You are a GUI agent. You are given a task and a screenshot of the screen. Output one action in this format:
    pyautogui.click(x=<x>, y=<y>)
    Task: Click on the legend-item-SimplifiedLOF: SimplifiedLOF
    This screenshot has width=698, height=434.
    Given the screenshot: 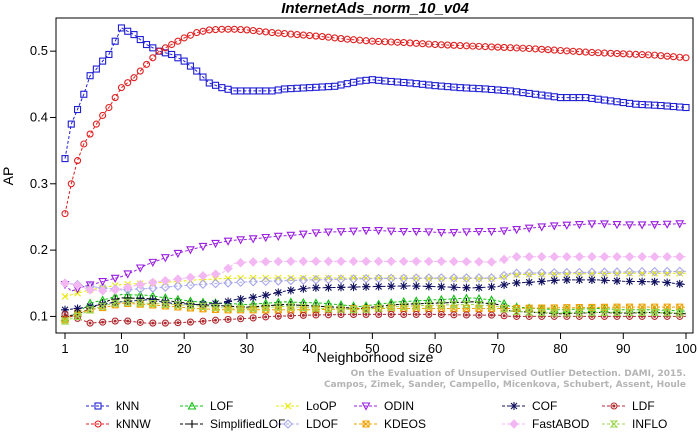 What is the action you would take?
    pyautogui.click(x=232, y=424)
    